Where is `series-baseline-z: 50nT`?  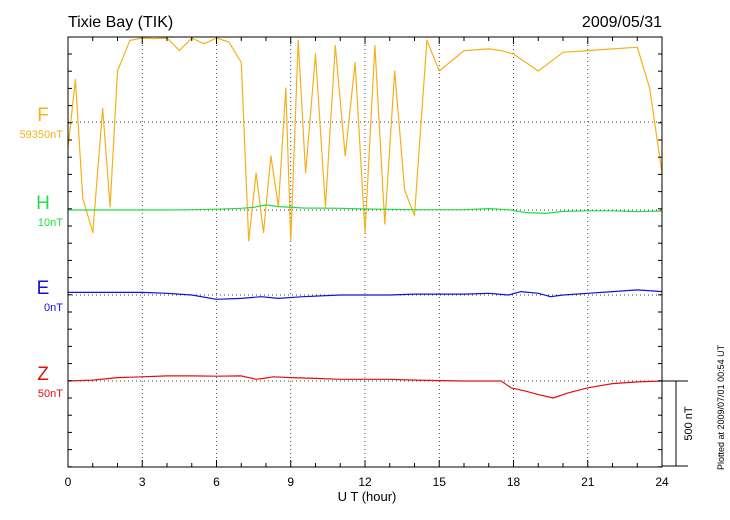
series-baseline-z: 50nT is located at coordinates (50, 394).